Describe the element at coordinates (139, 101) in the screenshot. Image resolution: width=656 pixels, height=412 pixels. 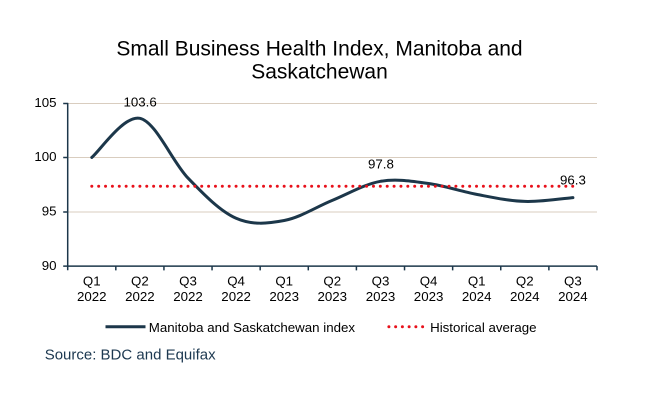
I see `svg-text: 103.6` at that location.